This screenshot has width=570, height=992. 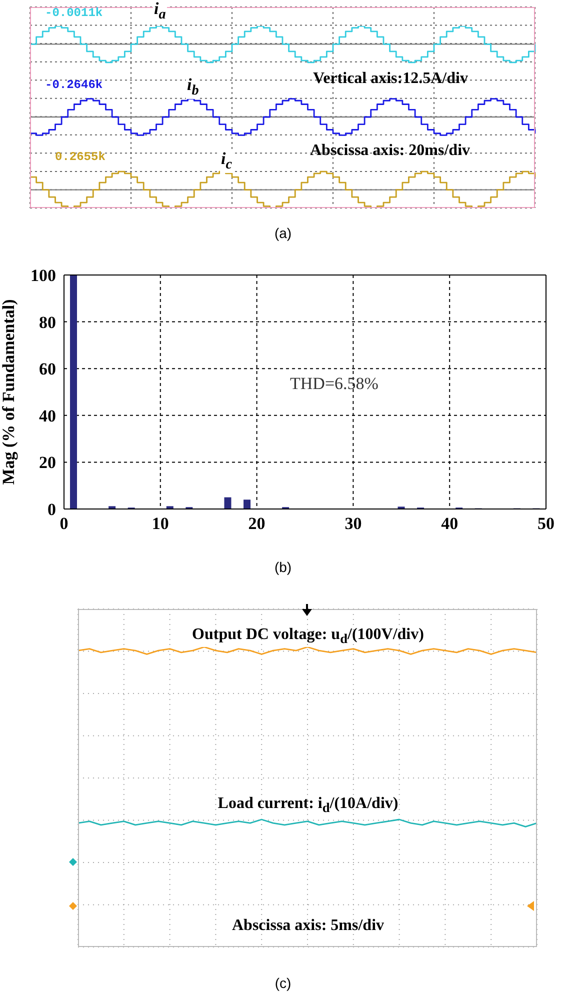 I want to click on x-tick-label: 0, so click(x=64, y=524).